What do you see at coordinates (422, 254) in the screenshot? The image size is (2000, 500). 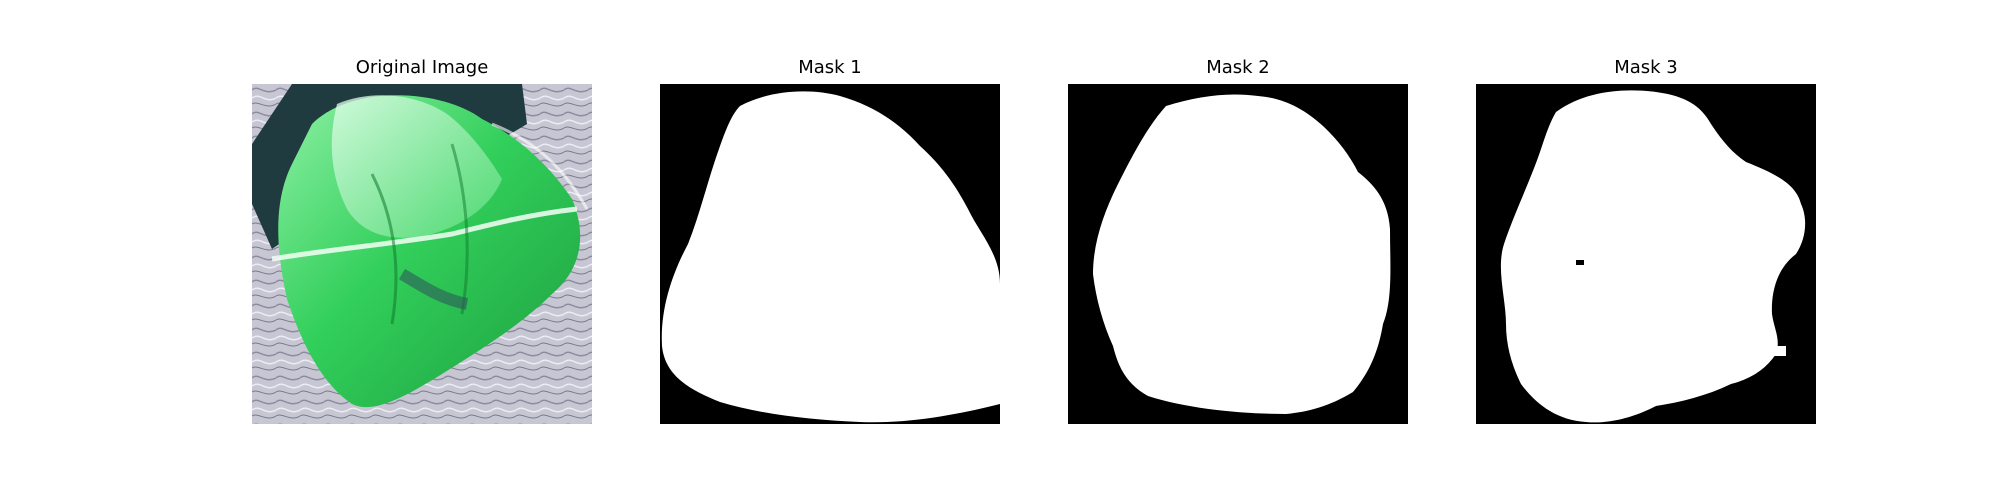 I see `original-image` at bounding box center [422, 254].